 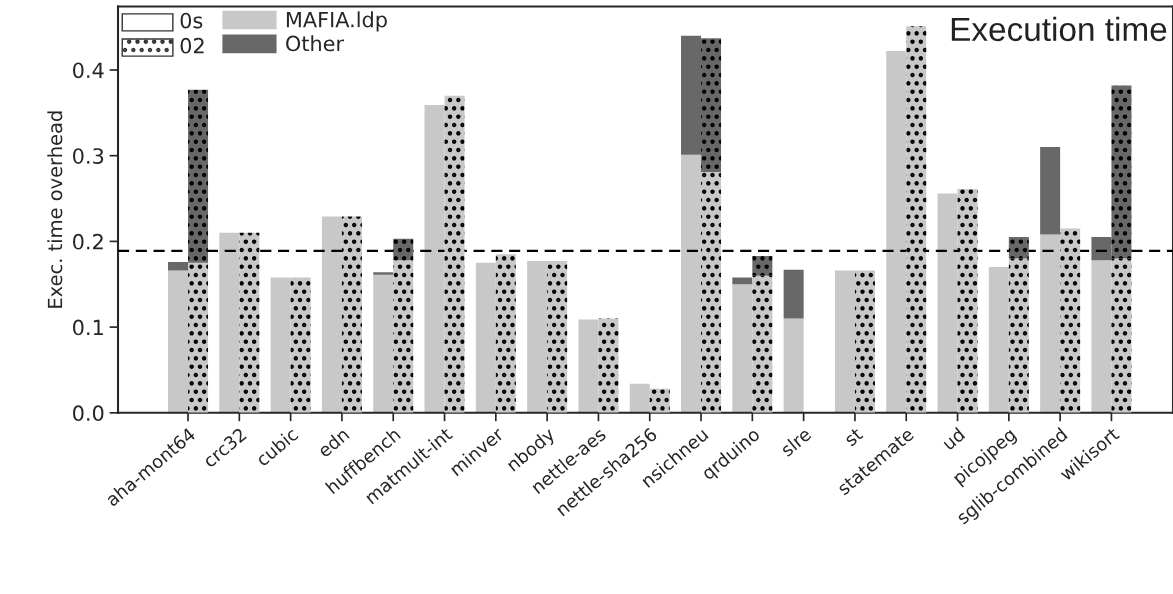 I want to click on chart-title: Execution time, so click(x=1059, y=29).